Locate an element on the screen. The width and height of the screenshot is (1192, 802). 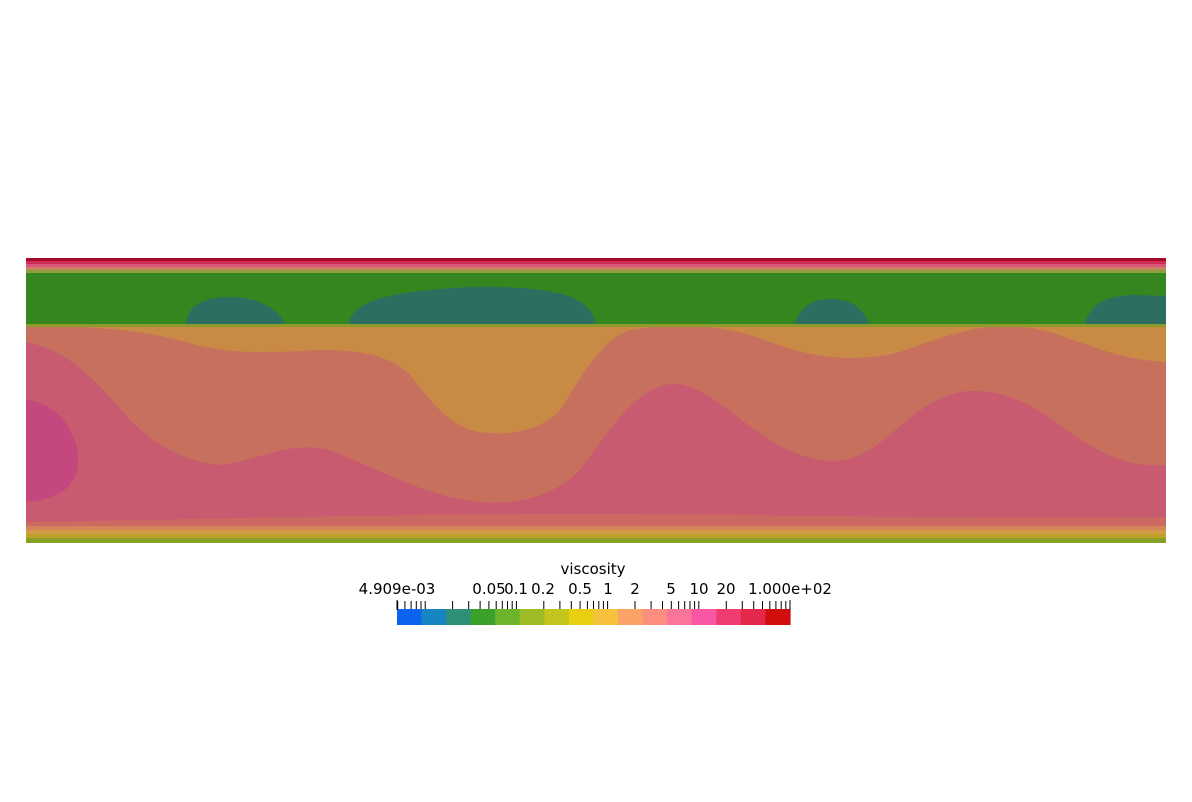
colorbar-min-label: 4.909e-03 is located at coordinates (397, 589).